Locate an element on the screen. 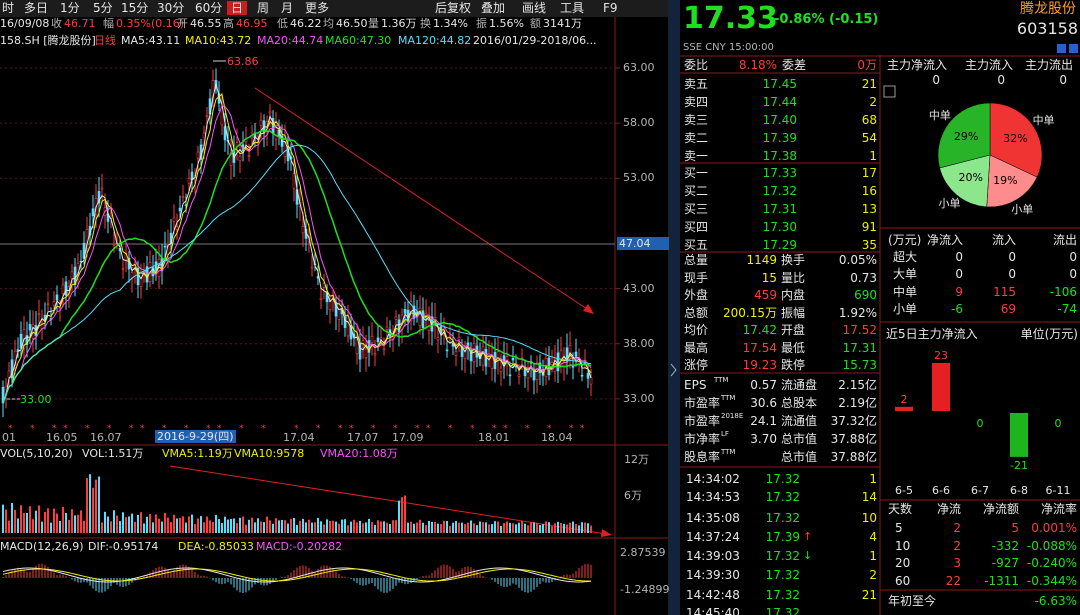  table-cell: 5 is located at coordinates (1015, 528).